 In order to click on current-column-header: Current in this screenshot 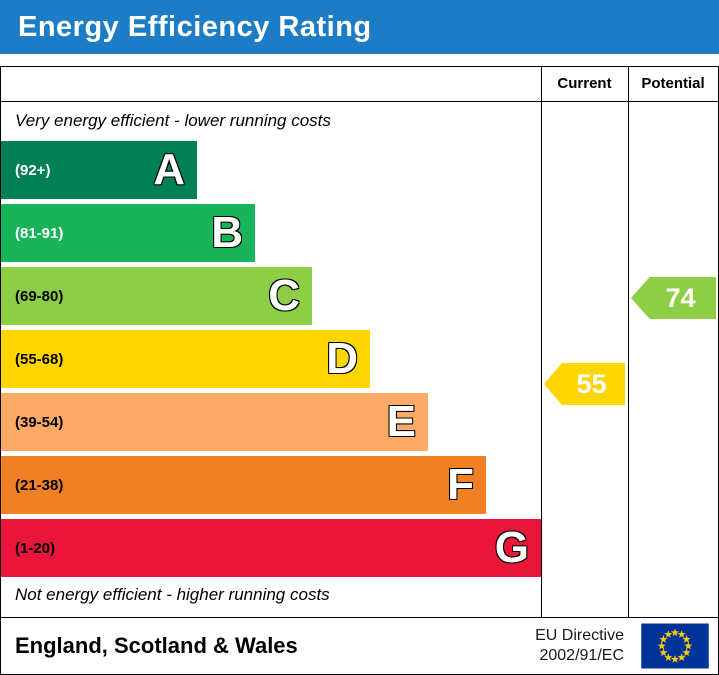, I will do `click(584, 83)`.